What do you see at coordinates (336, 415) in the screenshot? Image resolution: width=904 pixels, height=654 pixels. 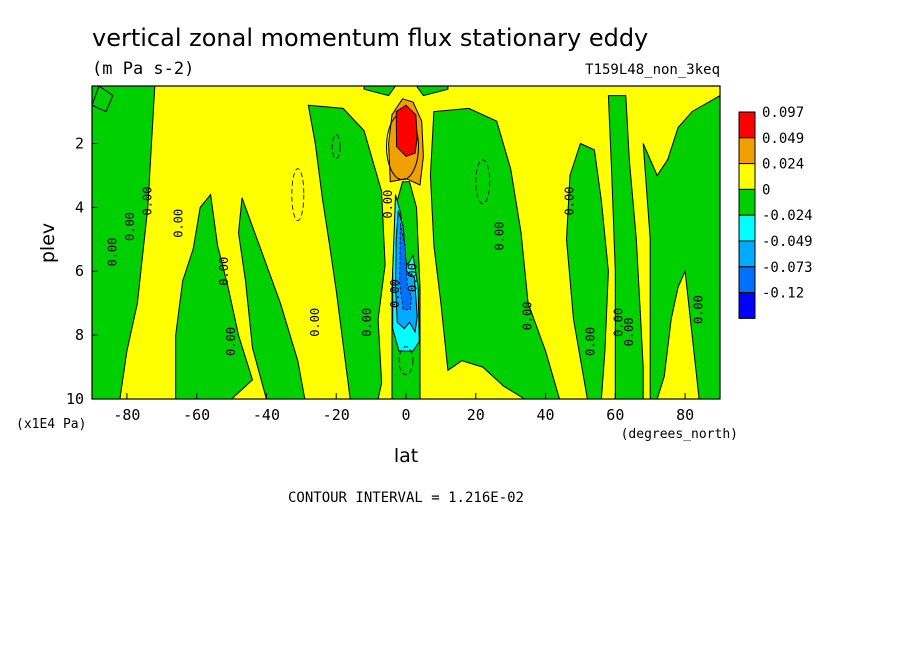 I see `x-tick-label: -20` at bounding box center [336, 415].